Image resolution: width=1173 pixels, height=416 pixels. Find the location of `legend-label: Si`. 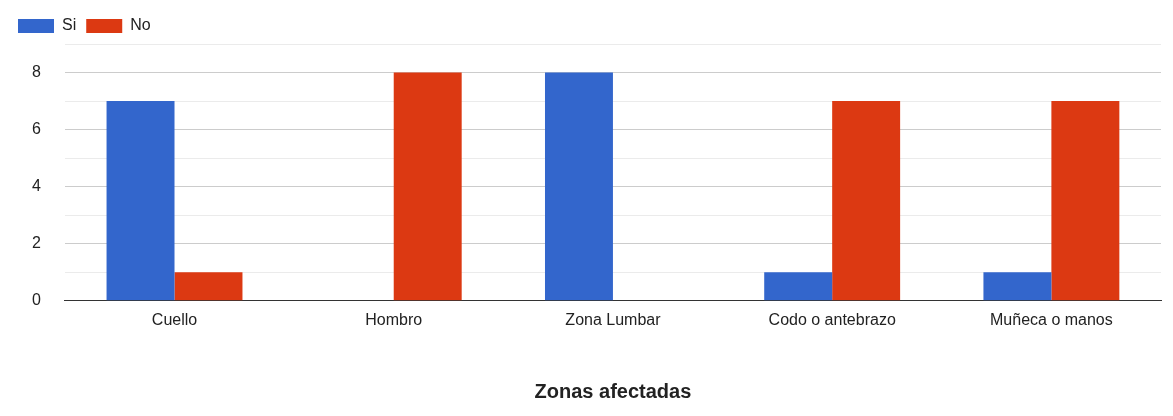

legend-label: Si is located at coordinates (69, 25).